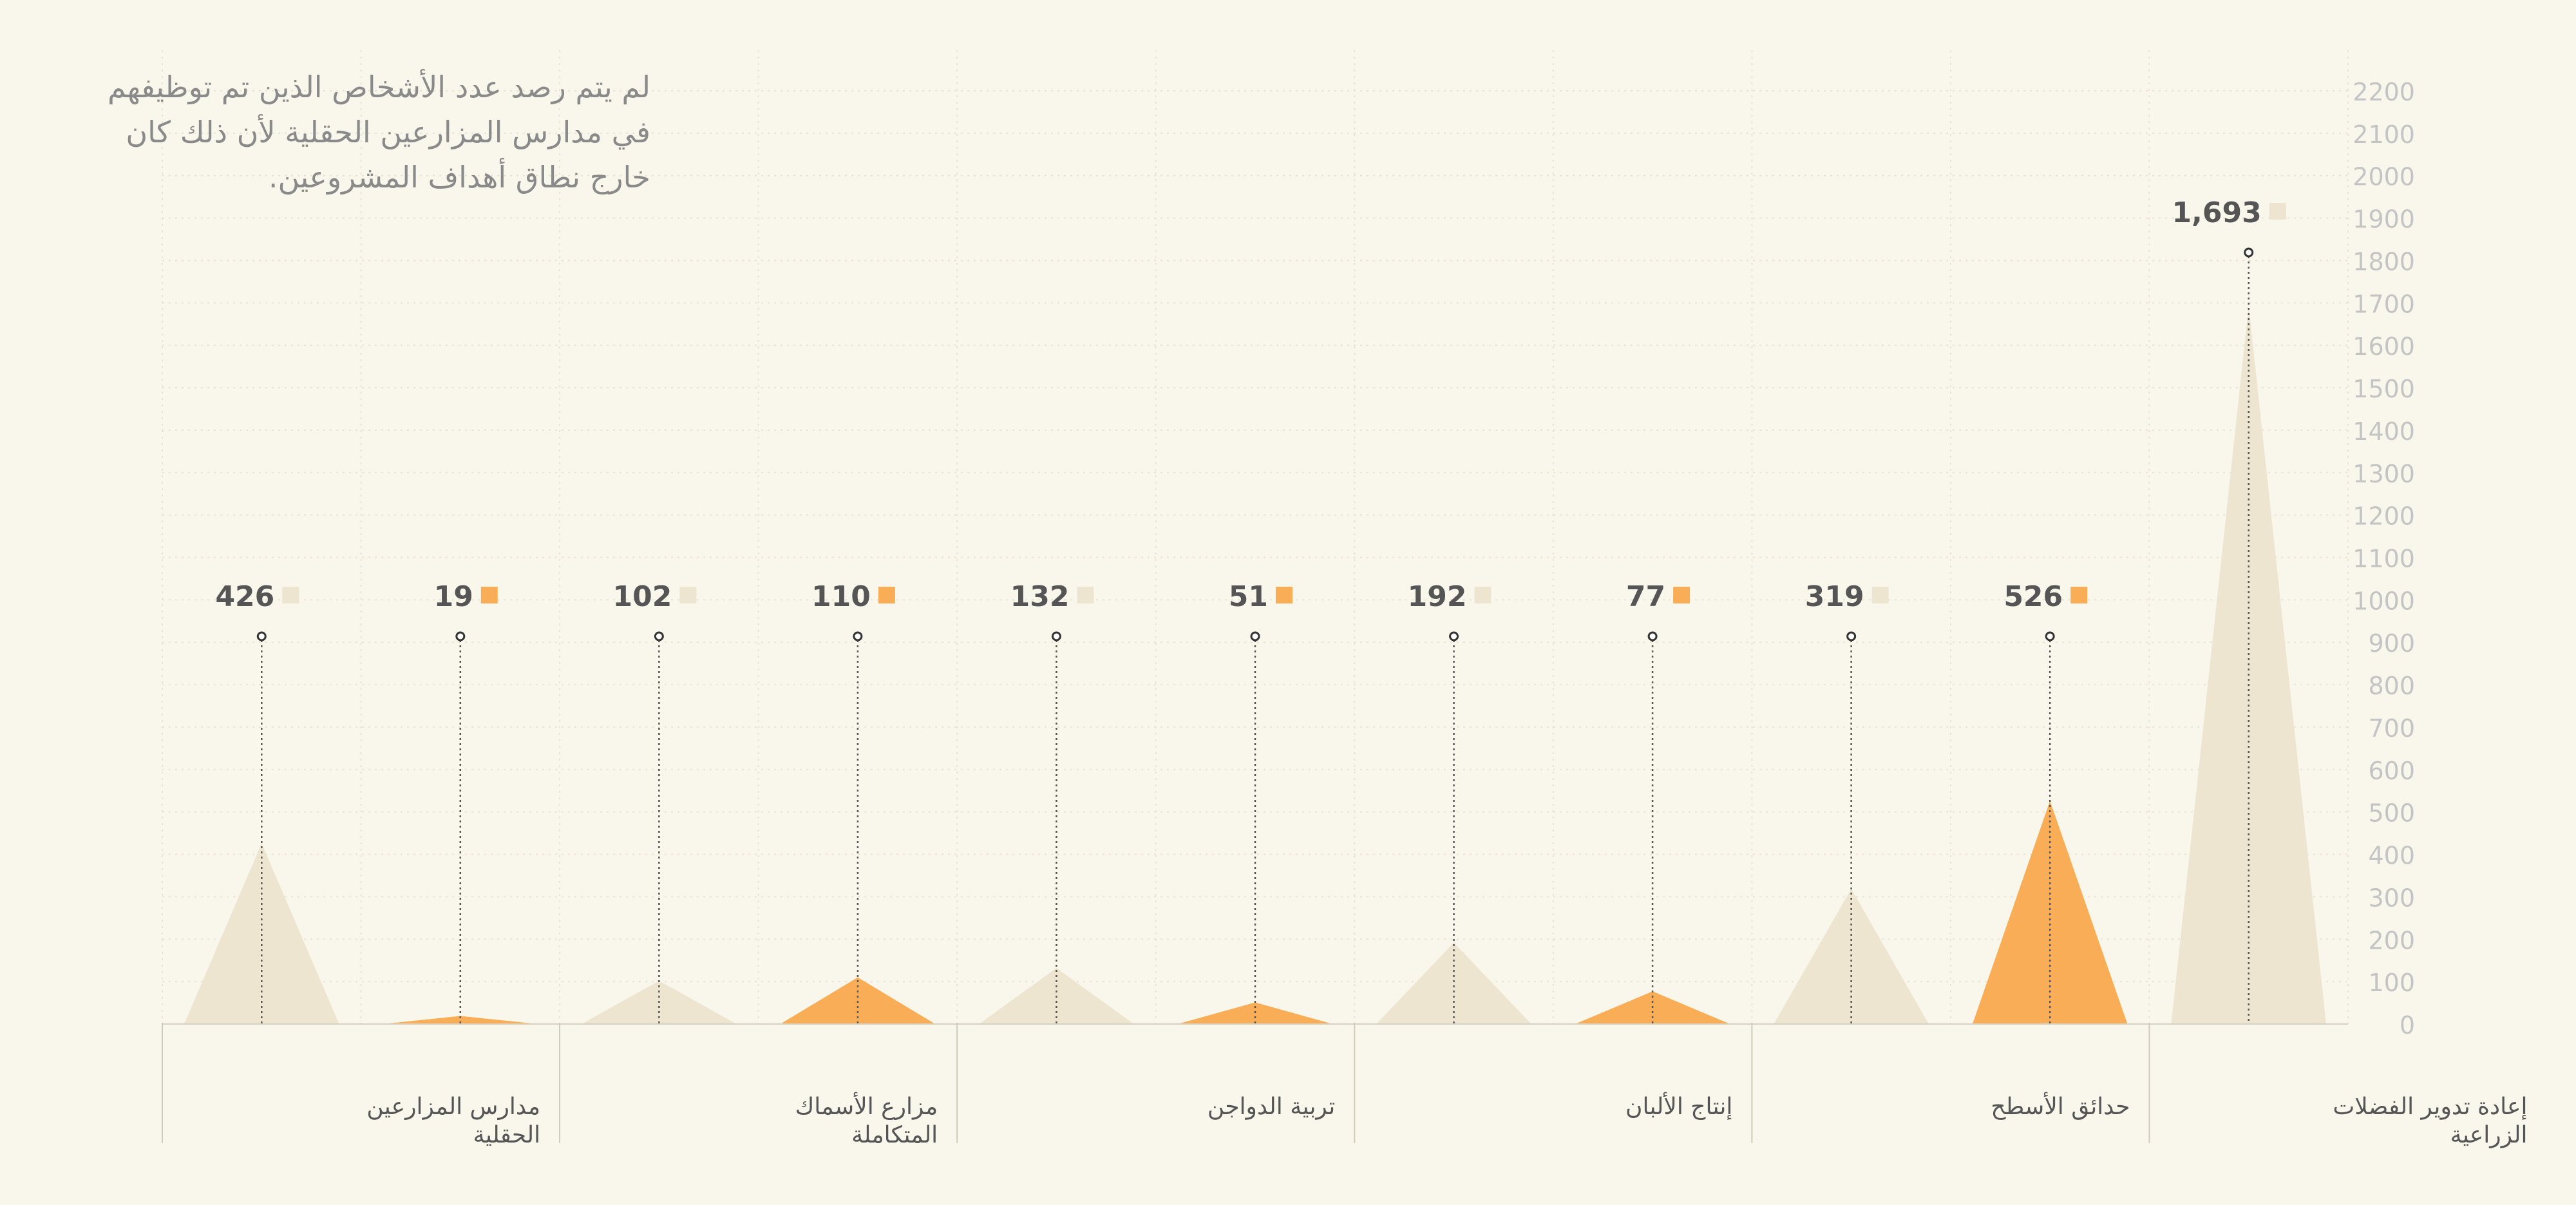 The image size is (2576, 1205). Describe the element at coordinates (867, 1106) in the screenshot. I see `group-label-line: مزارع الأسماك` at that location.